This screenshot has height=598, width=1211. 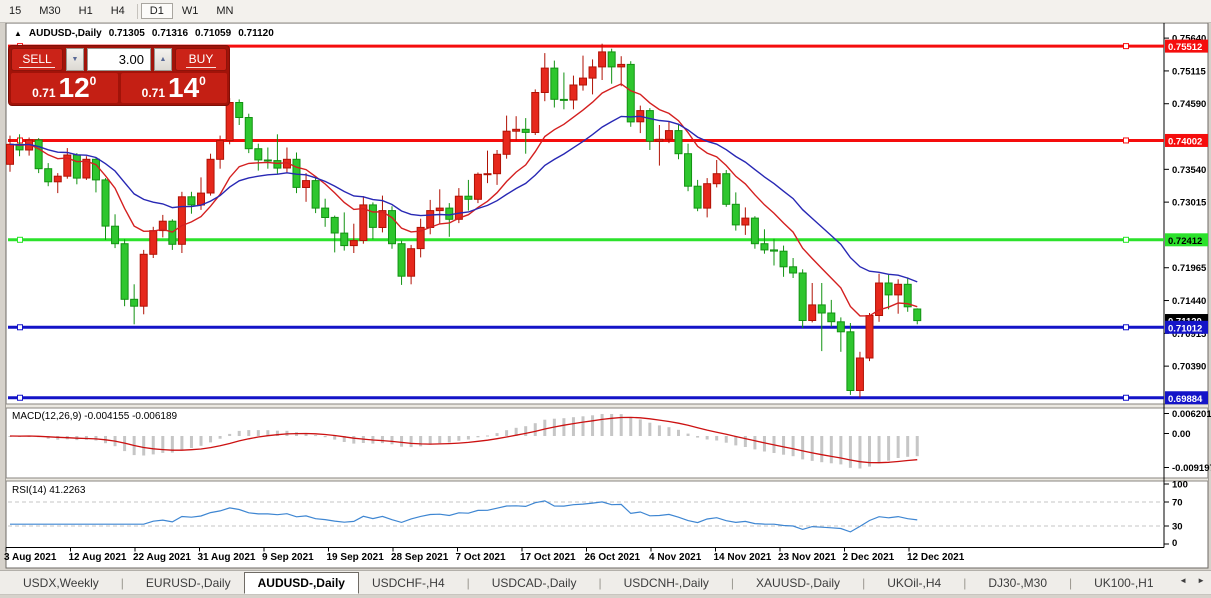 What do you see at coordinates (225, 11) in the screenshot?
I see `timeframe-mn: MN` at bounding box center [225, 11].